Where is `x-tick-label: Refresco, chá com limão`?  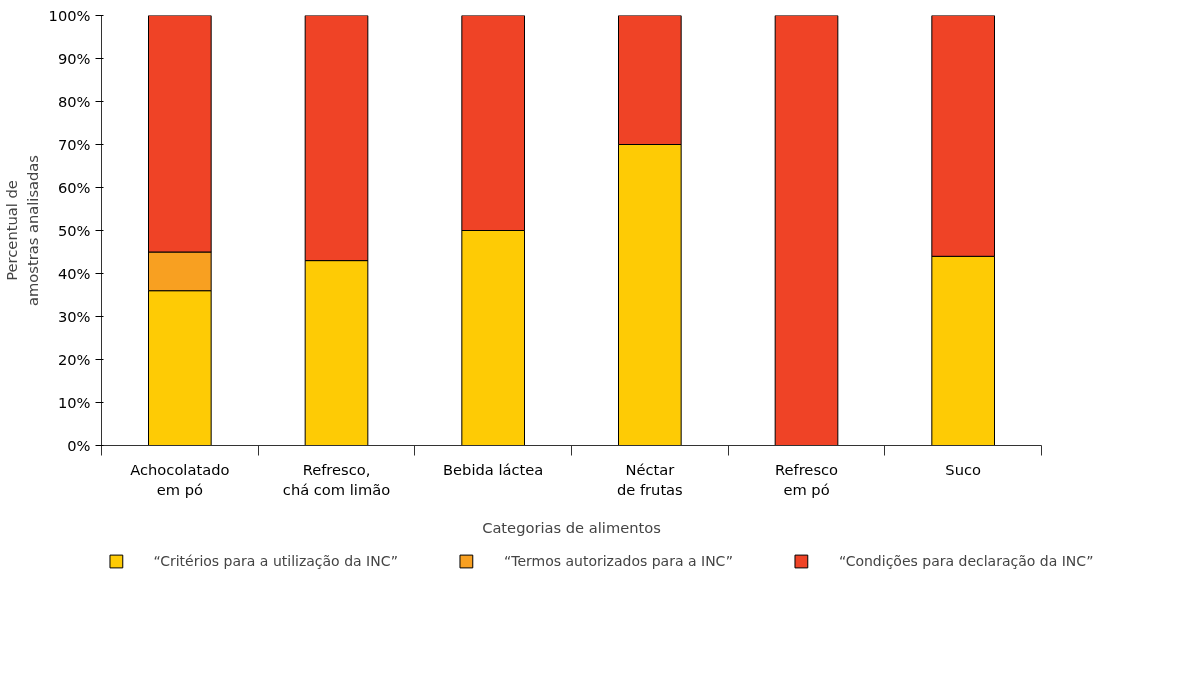
x-tick-label: Refresco, chá com limão is located at coordinates (336, 479).